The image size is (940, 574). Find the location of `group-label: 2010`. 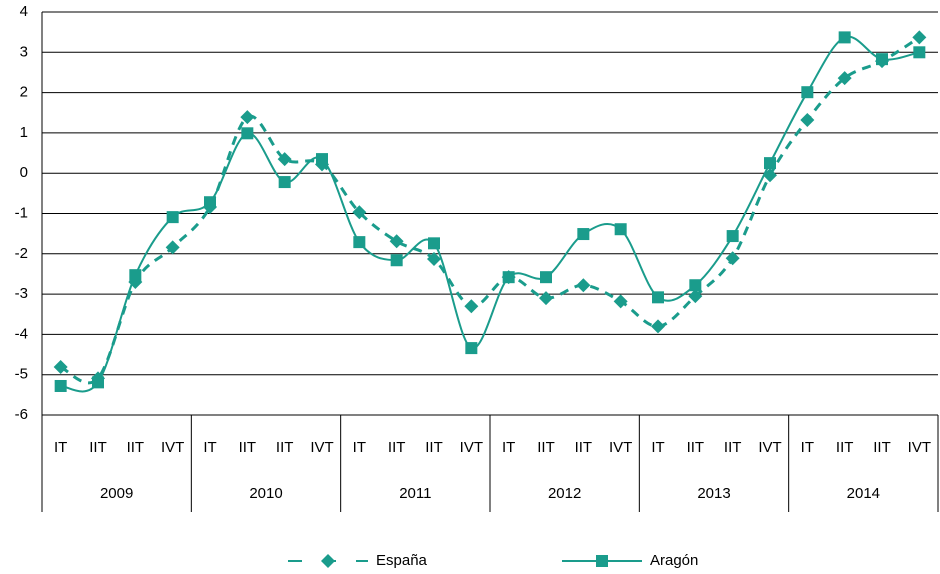

group-label: 2010 is located at coordinates (265, 493).